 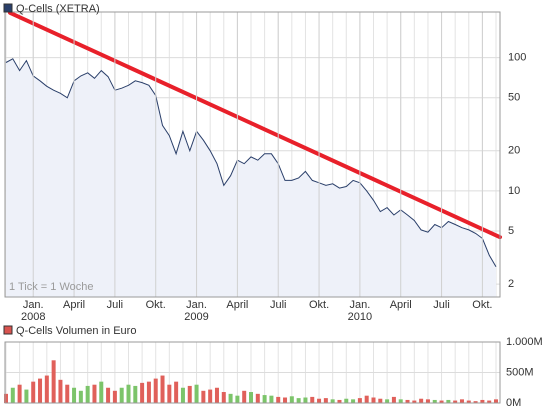 I want to click on y-tick-label: 50, so click(x=514, y=98).